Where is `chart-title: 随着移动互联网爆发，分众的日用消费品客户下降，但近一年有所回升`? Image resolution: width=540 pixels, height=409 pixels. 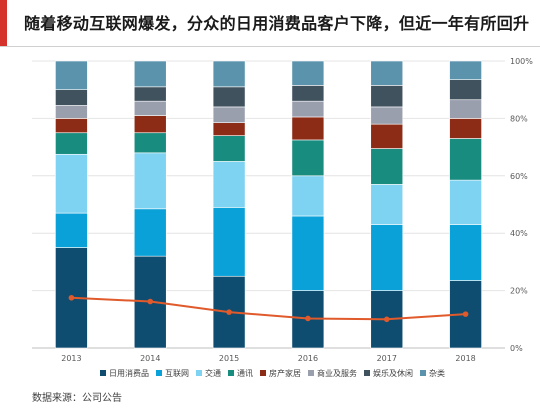 chart-title: 随着移动互联网爆发，分众的日用消费品客户下降，但近一年有所回升 is located at coordinates (277, 23).